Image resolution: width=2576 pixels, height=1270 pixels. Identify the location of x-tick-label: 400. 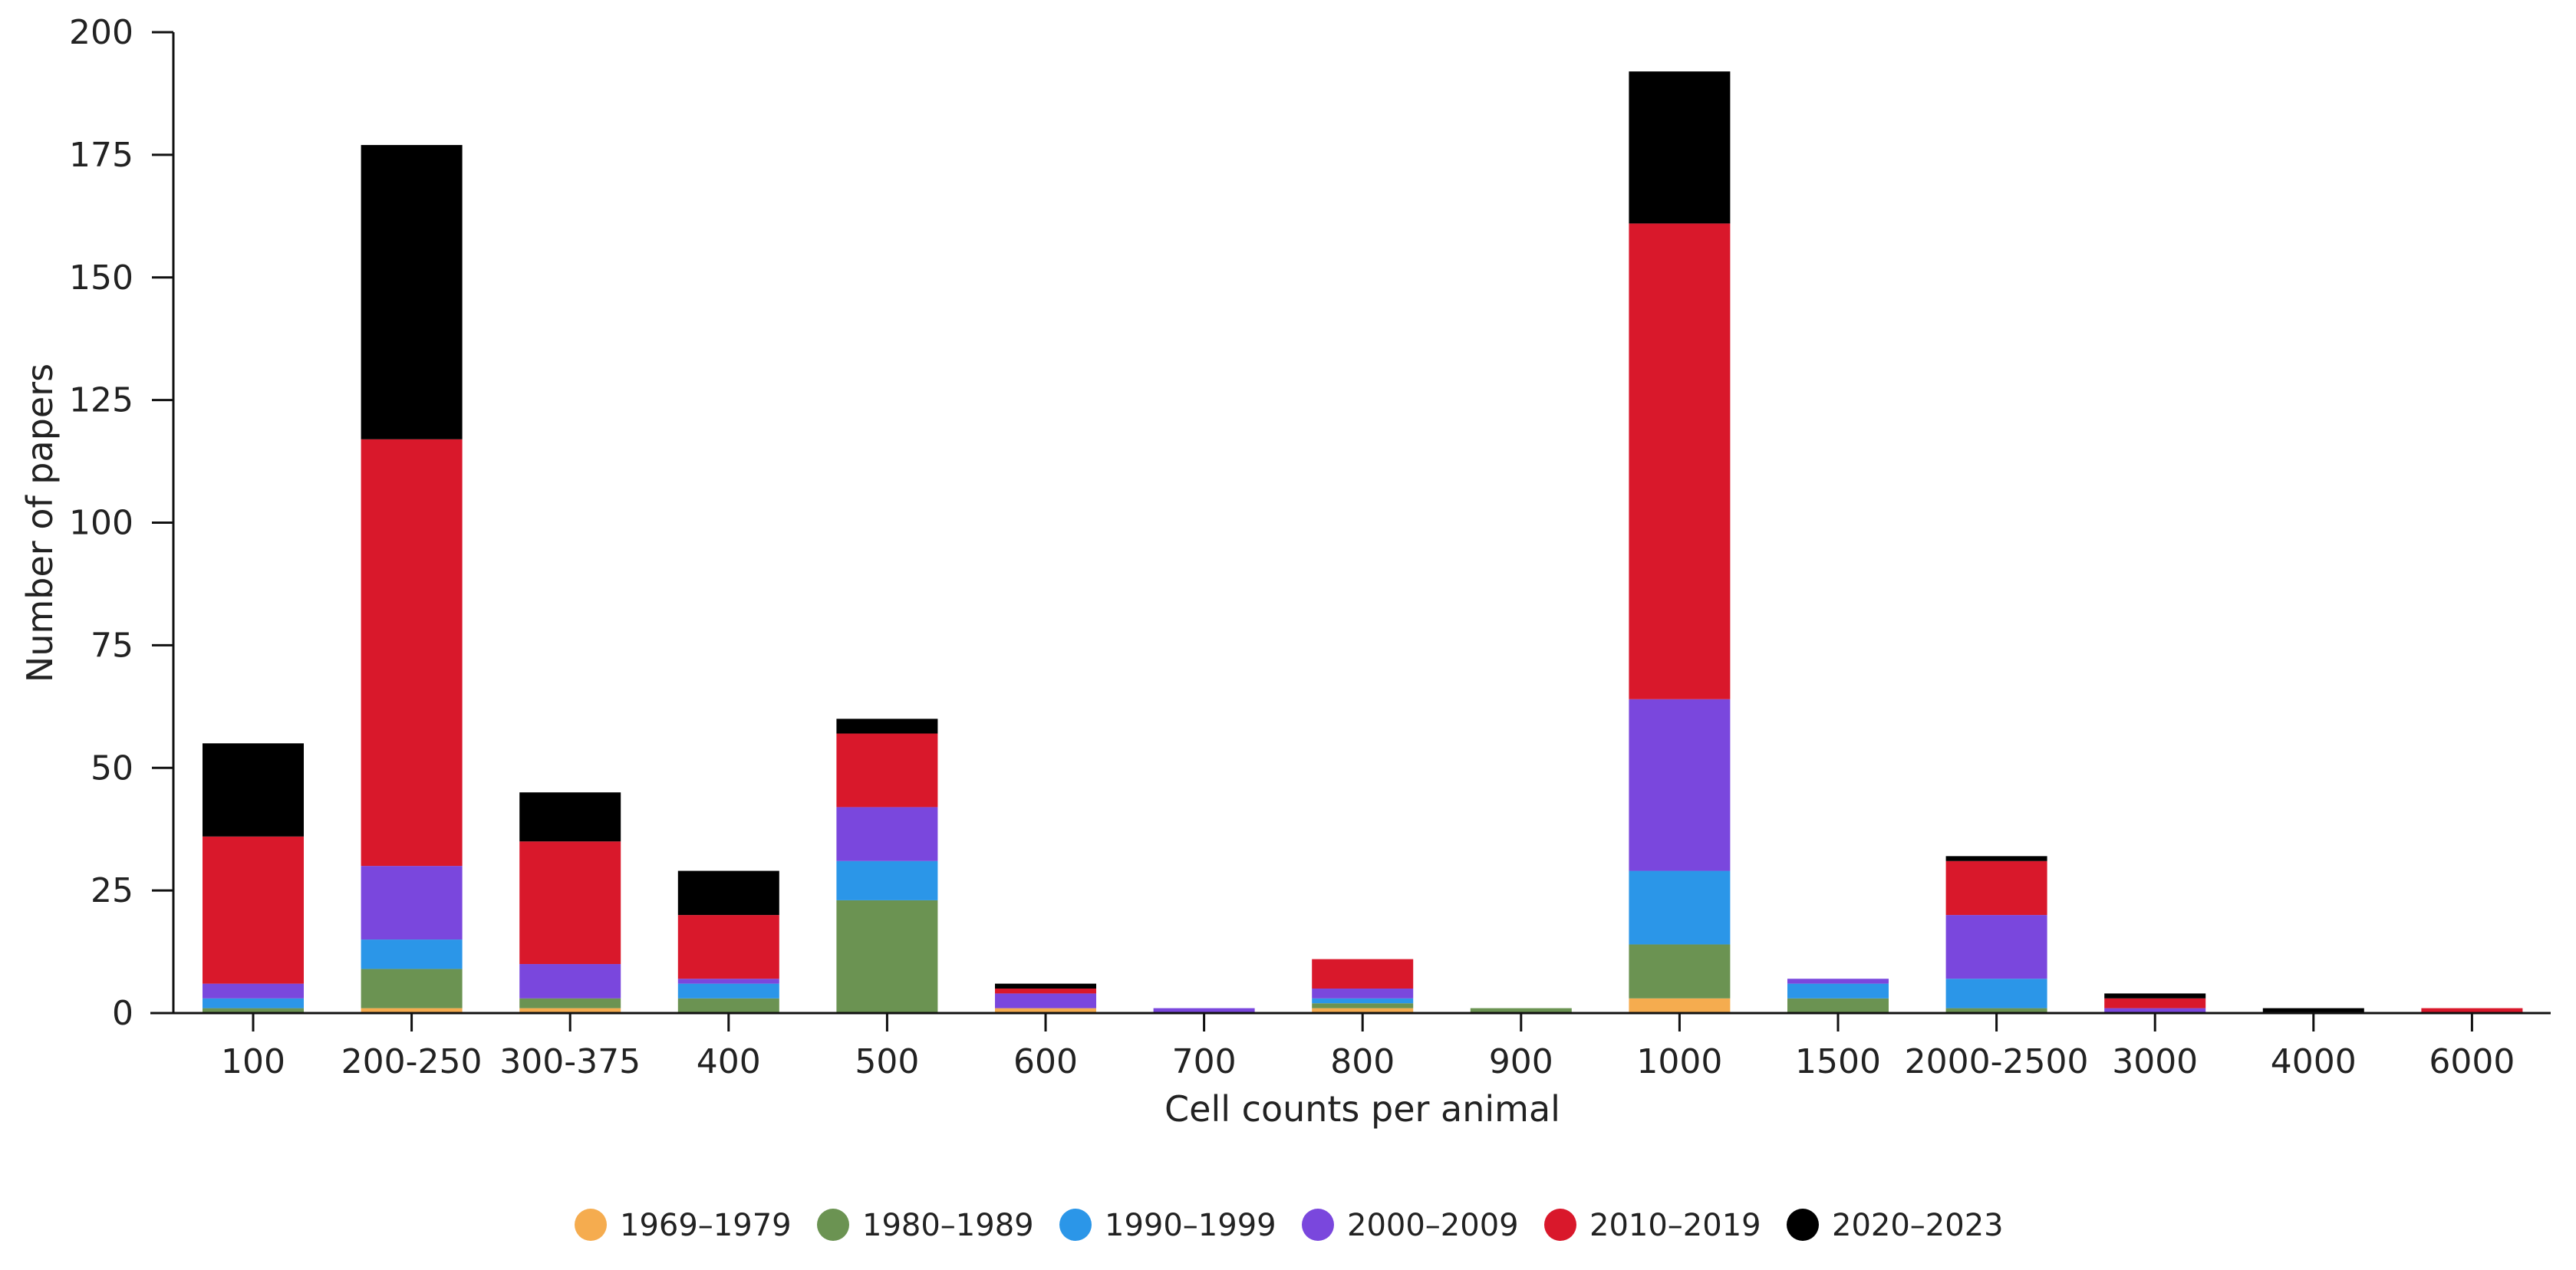
(729, 1061).